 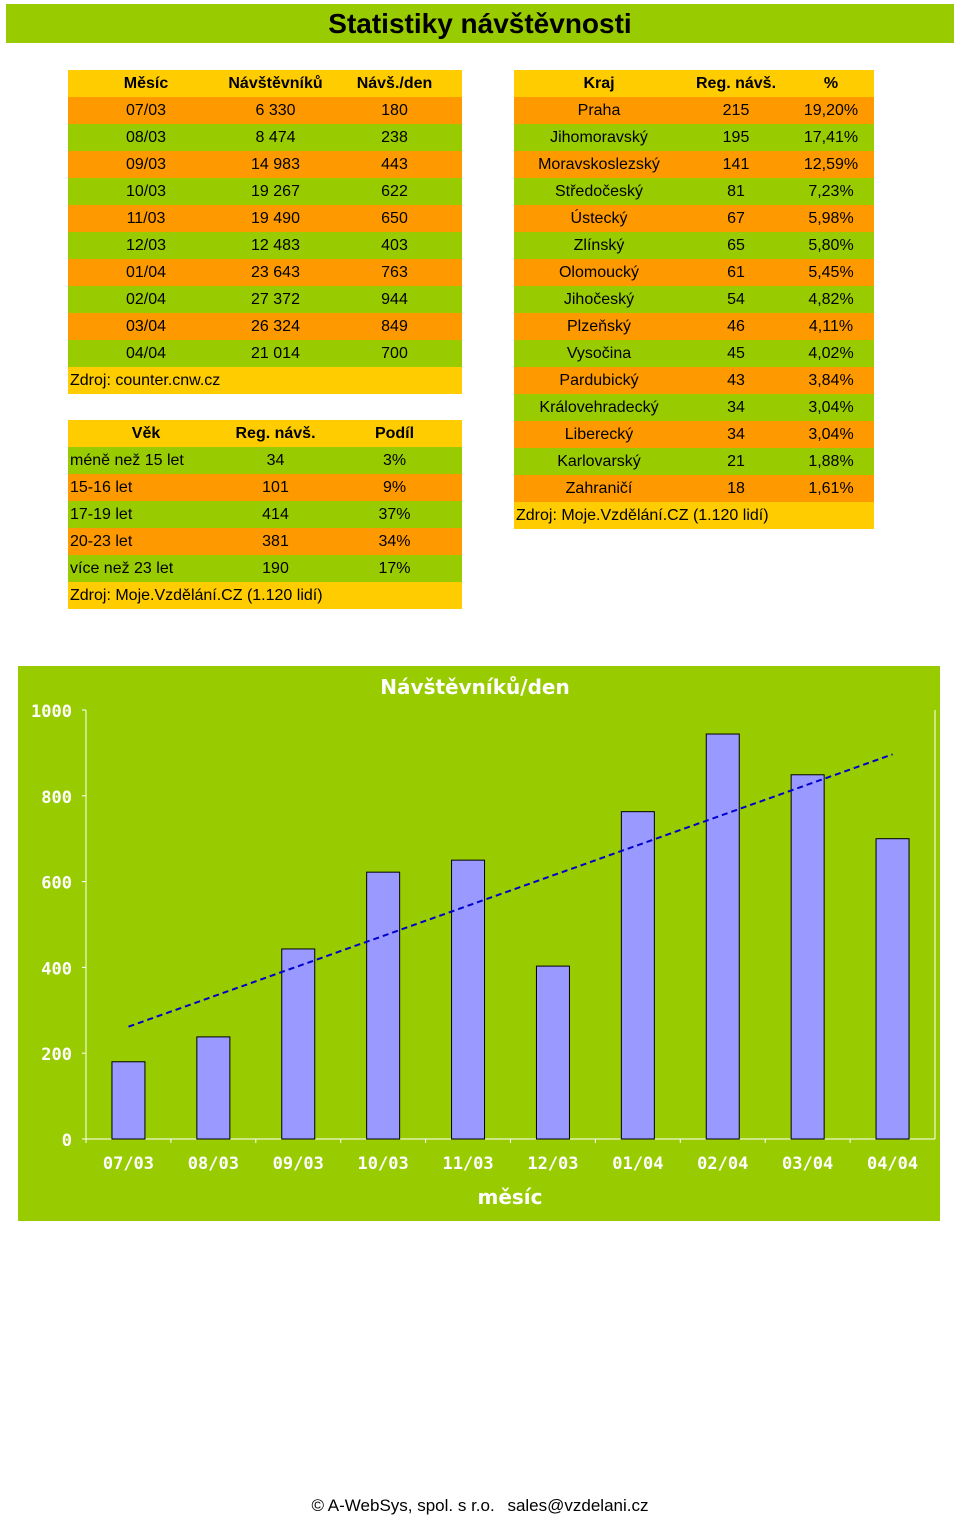 I want to click on table-cell: 54, so click(x=736, y=299).